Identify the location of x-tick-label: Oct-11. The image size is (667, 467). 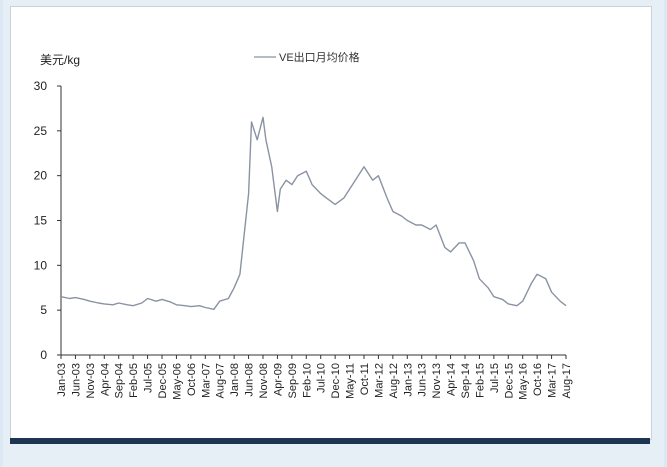
(365, 379).